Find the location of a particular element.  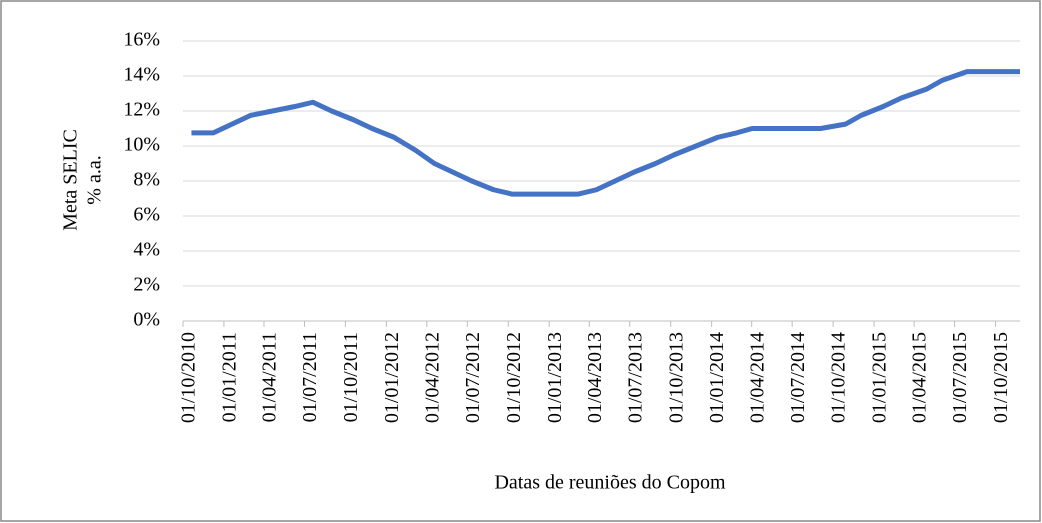

x-tick-label: 01/10/2013 is located at coordinates (676, 377).